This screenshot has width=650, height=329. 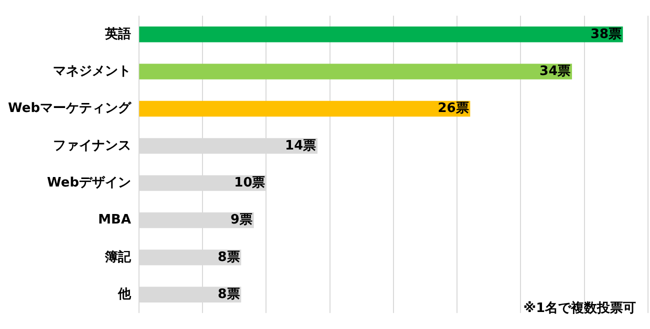 What do you see at coordinates (118, 256) in the screenshot?
I see `y-tick-label: 簿記` at bounding box center [118, 256].